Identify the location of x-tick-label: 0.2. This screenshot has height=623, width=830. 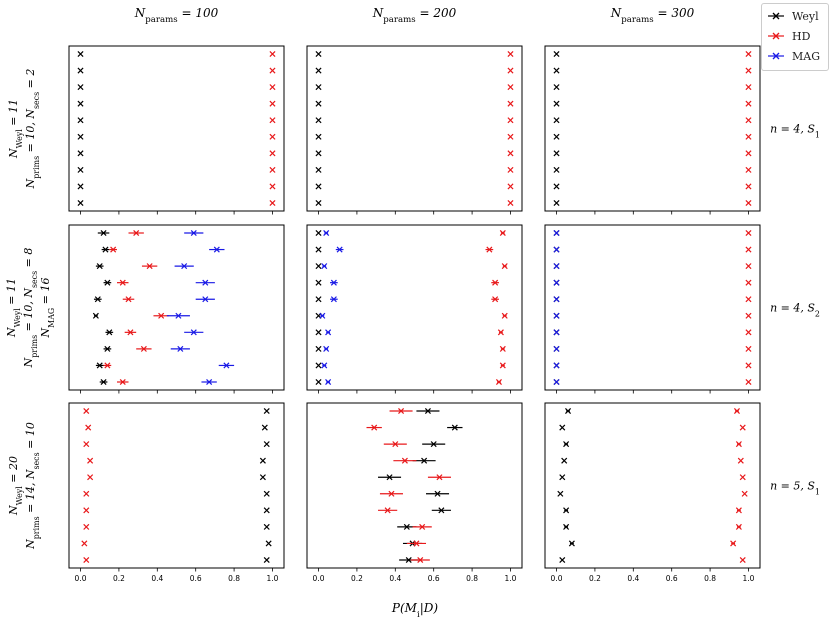
(119, 578).